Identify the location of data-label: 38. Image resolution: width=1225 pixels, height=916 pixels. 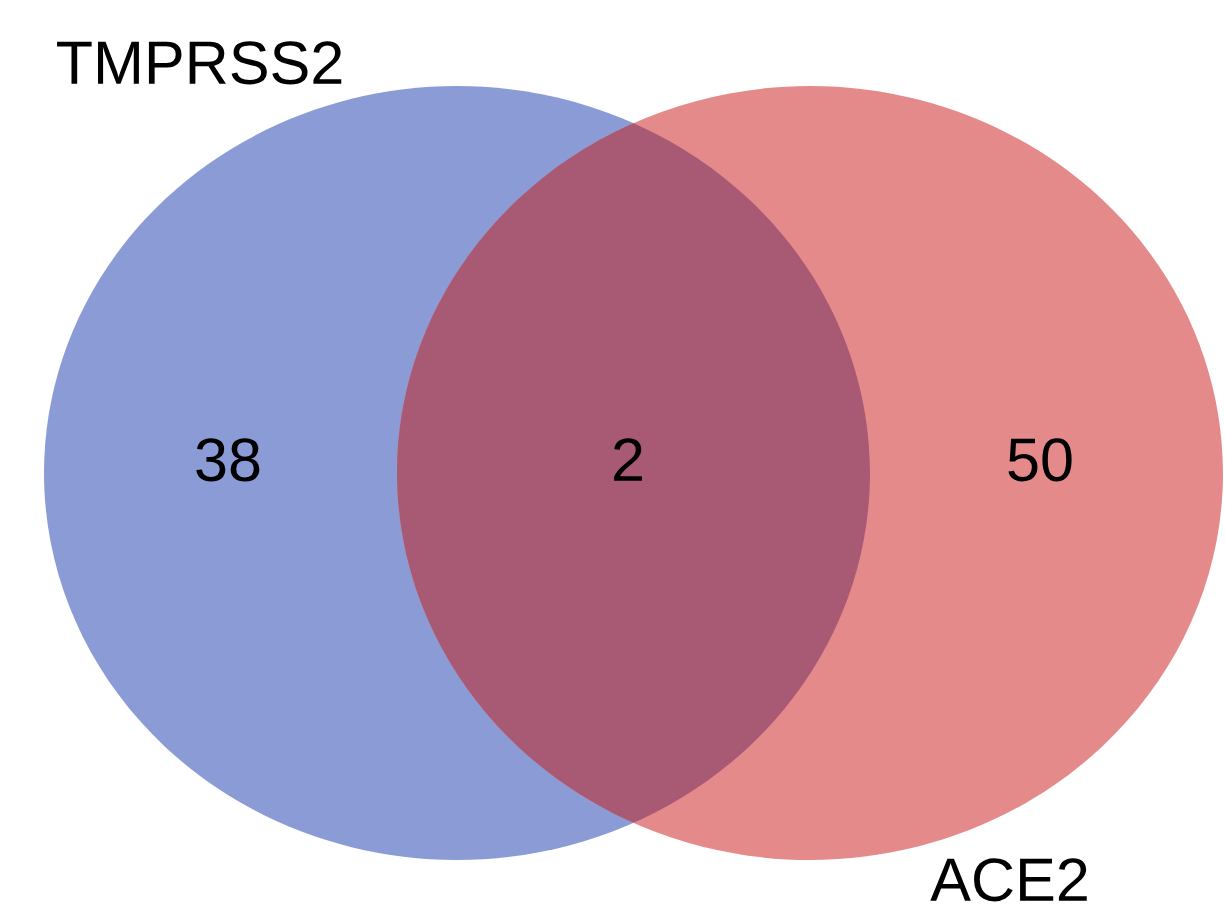
(228, 460).